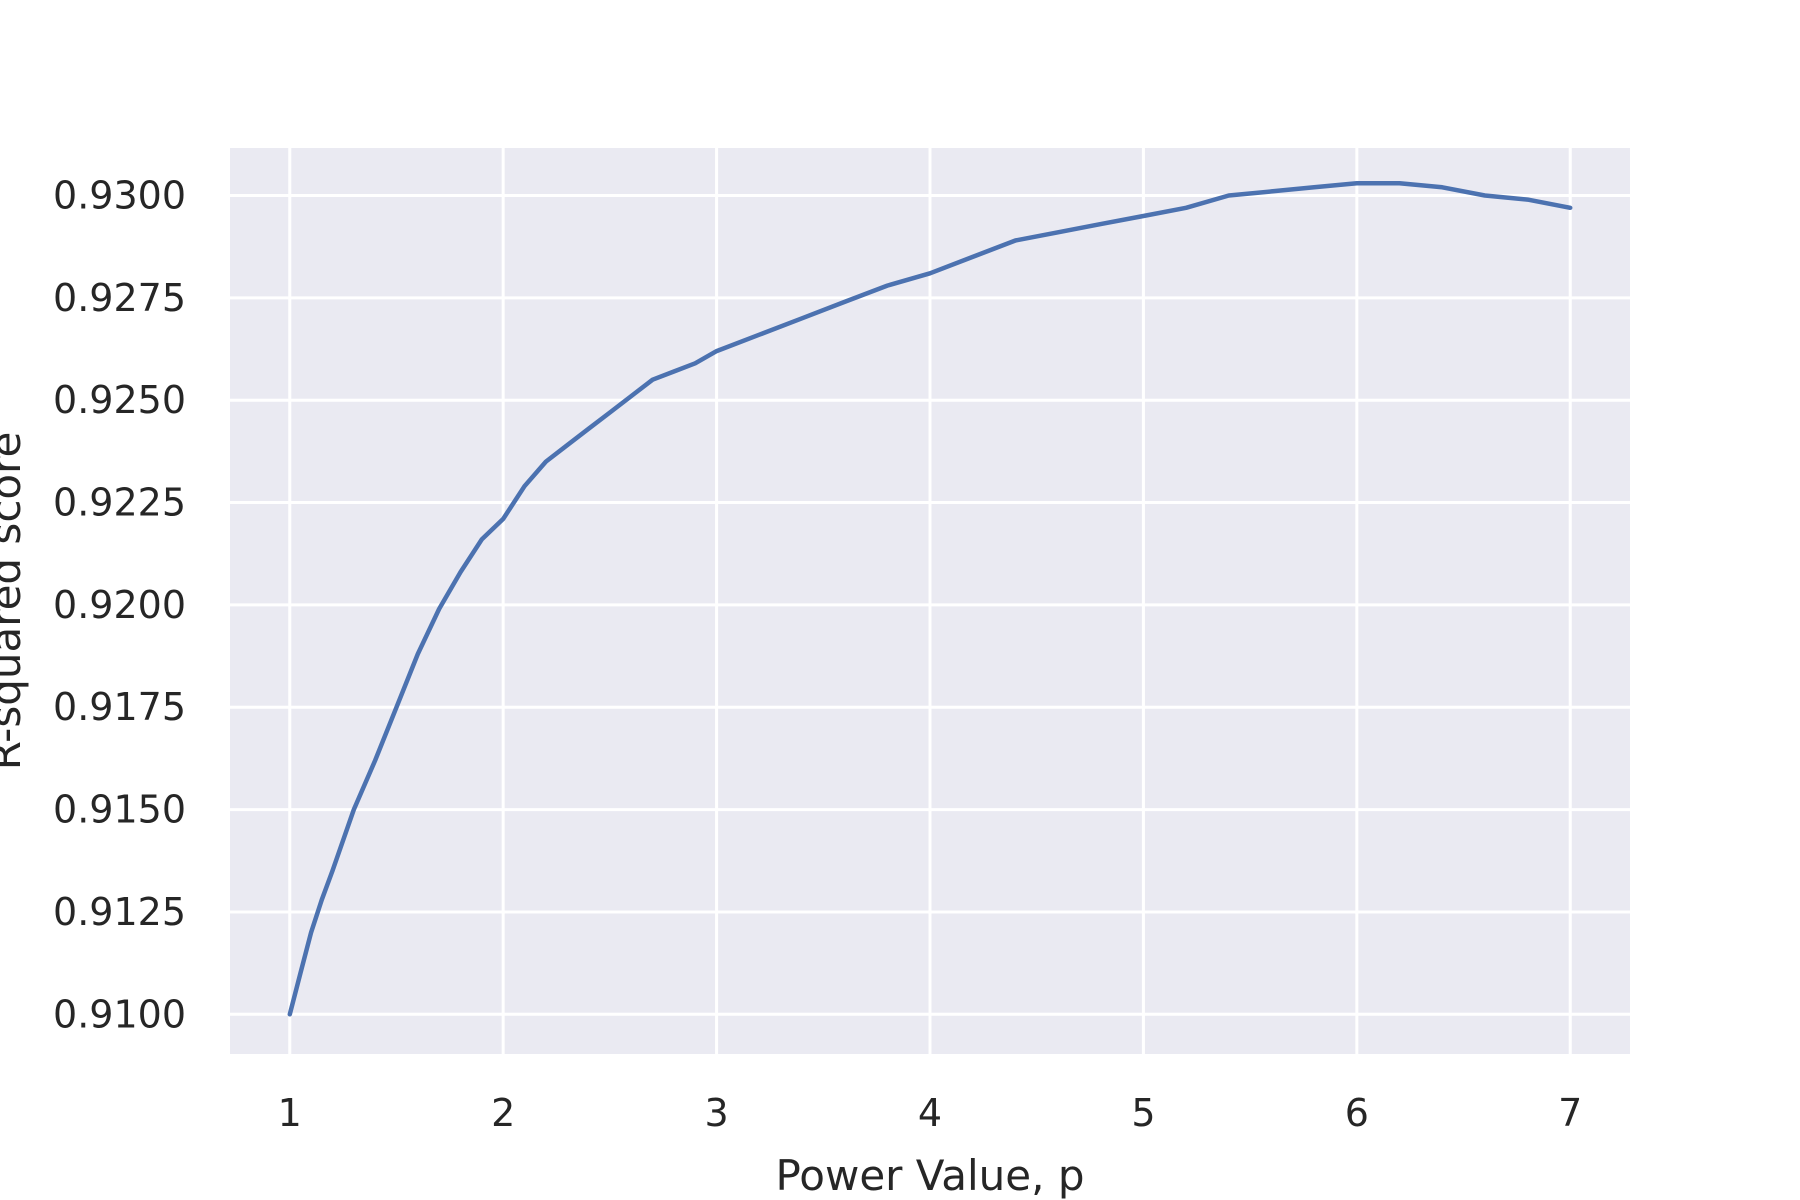 The height and width of the screenshot is (1200, 1800). What do you see at coordinates (716, 1113) in the screenshot?
I see `x-tick-label: 3` at bounding box center [716, 1113].